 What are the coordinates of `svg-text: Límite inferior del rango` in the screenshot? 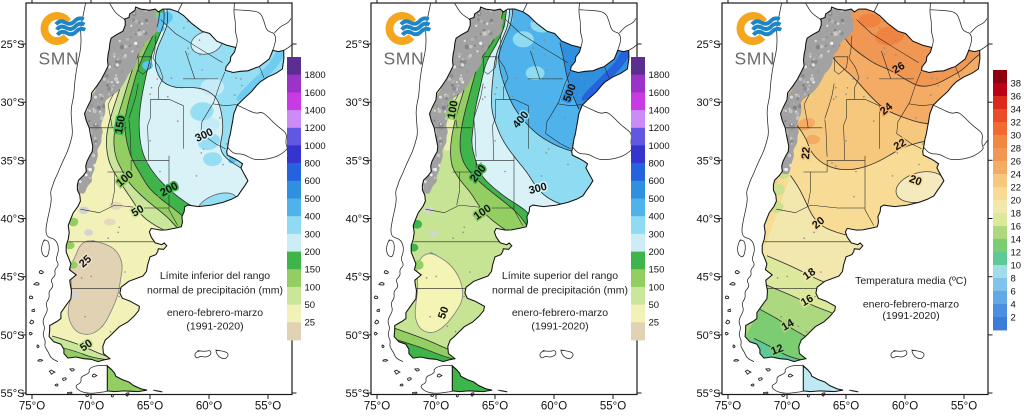 It's located at (215, 276).